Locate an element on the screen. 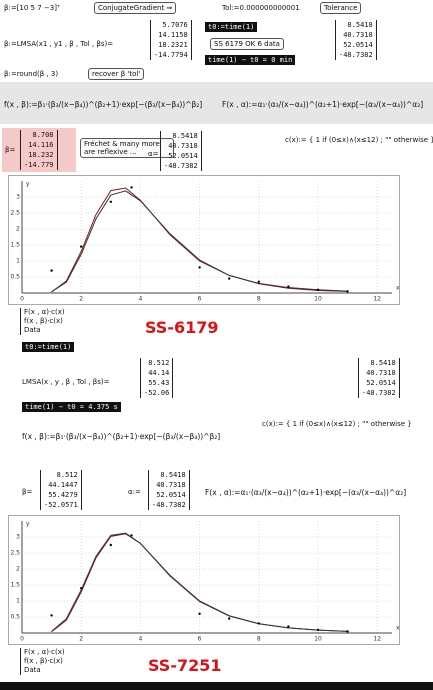  lmsa: β:=LMSA(x1 , y1 , β , Tol , βs)= is located at coordinates (59, 44).